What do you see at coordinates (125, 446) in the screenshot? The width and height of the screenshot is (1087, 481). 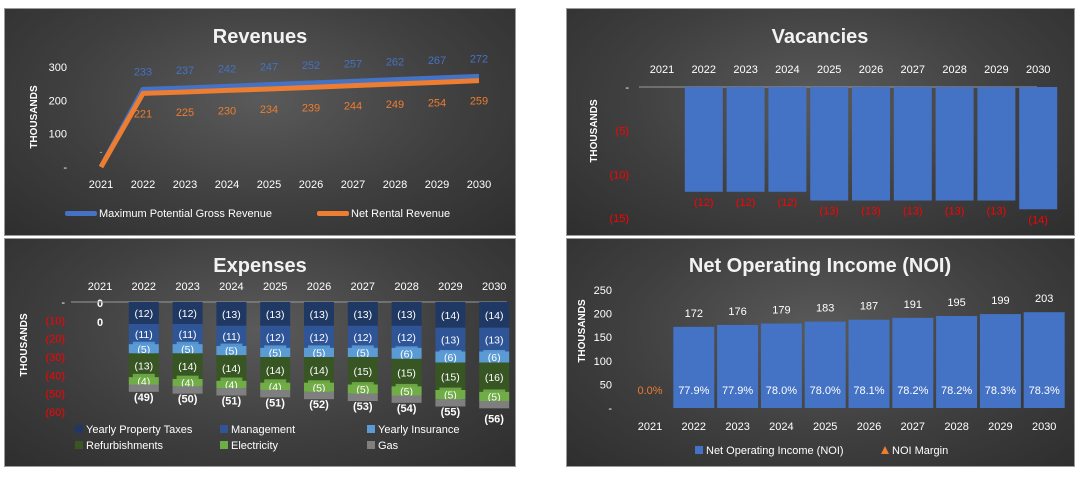 I see `legend-label: Refurbishments` at bounding box center [125, 446].